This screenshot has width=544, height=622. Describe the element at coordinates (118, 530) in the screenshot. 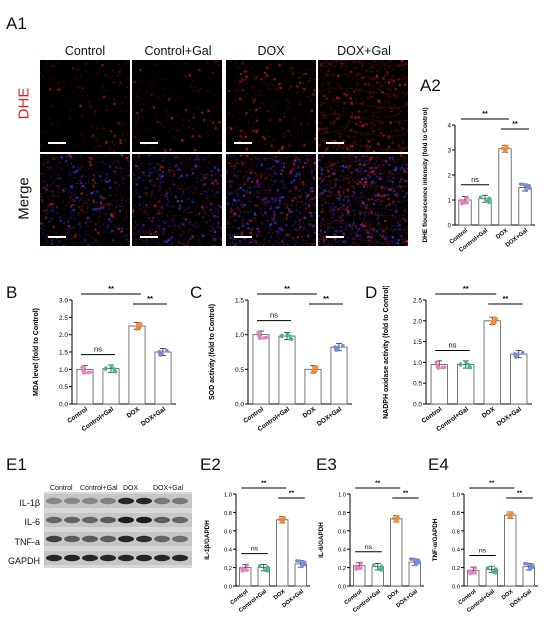

I see `western-blot-bands` at that location.